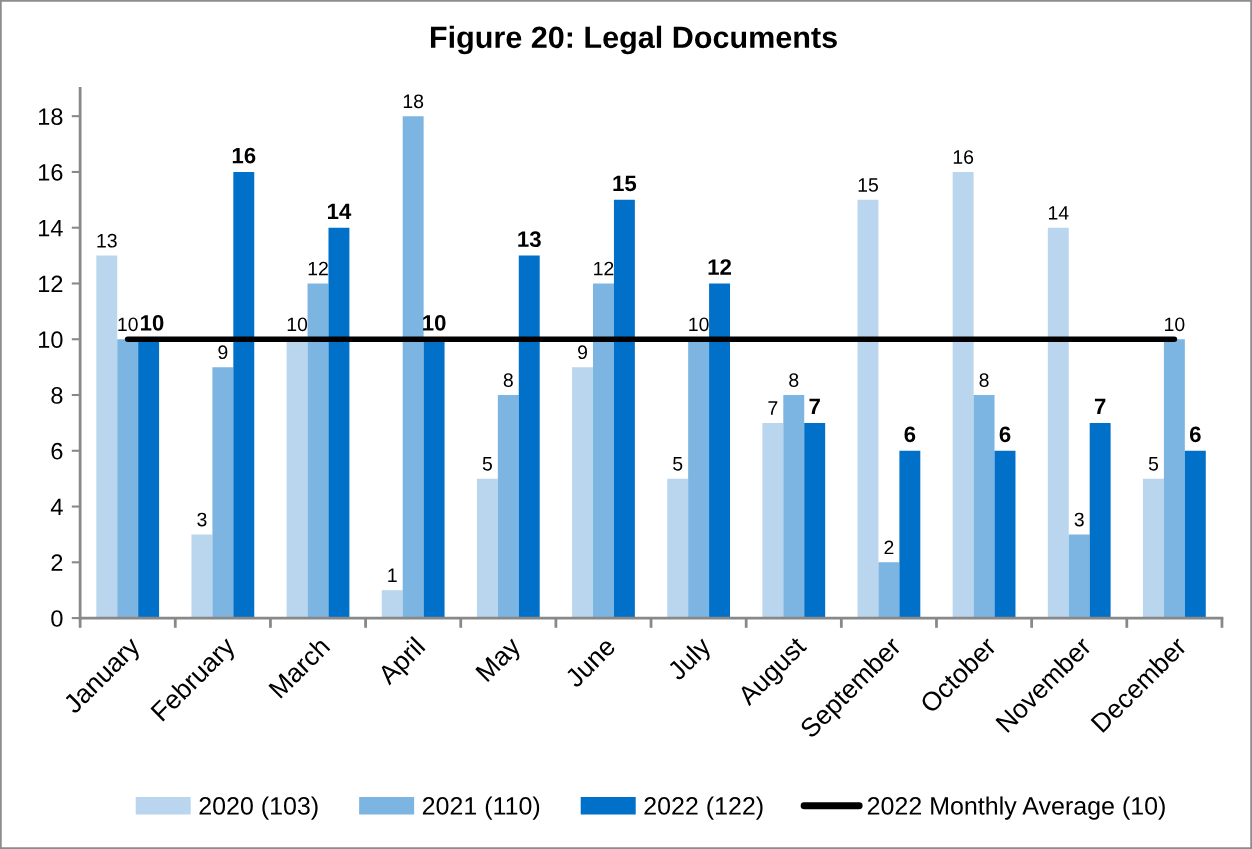 The height and width of the screenshot is (849, 1252). Describe the element at coordinates (51, 172) in the screenshot. I see `y-tick-label: 16` at that location.